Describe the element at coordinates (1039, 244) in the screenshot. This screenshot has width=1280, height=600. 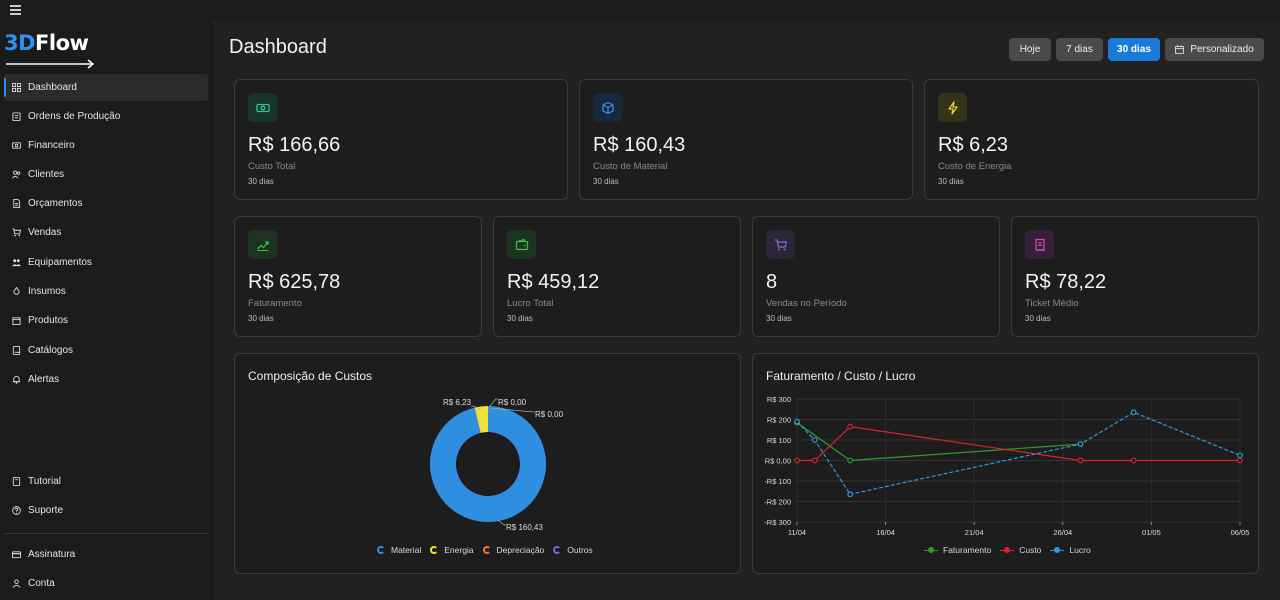
I see `receipt-icon` at that location.